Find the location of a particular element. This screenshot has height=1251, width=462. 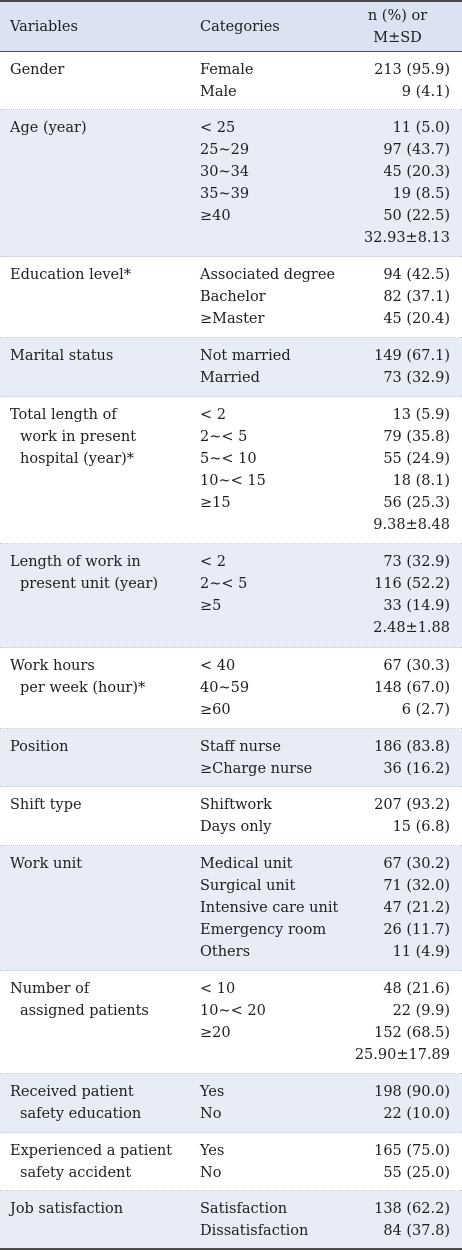

value-label: 22 (9.9) is located at coordinates (421, 1011).